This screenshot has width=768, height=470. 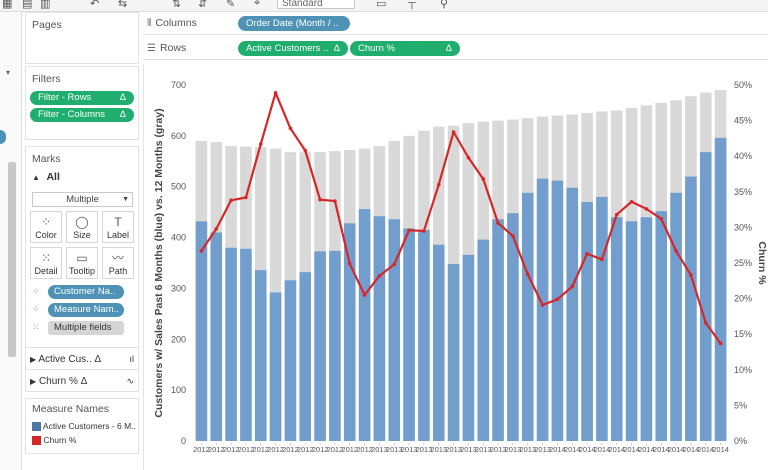 I want to click on y2-tick-label: 50%, so click(x=743, y=85).